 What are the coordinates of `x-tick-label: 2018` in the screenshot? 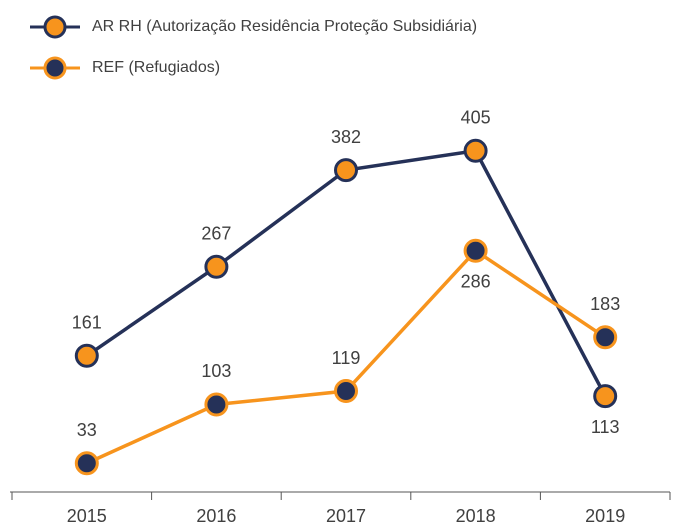 It's located at (476, 516).